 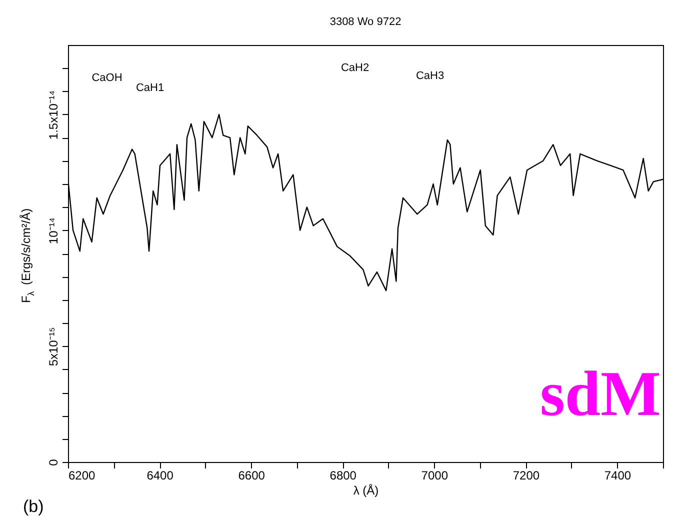 What do you see at coordinates (53, 346) in the screenshot?
I see `y-tick-label: 5x10⁻¹⁵` at bounding box center [53, 346].